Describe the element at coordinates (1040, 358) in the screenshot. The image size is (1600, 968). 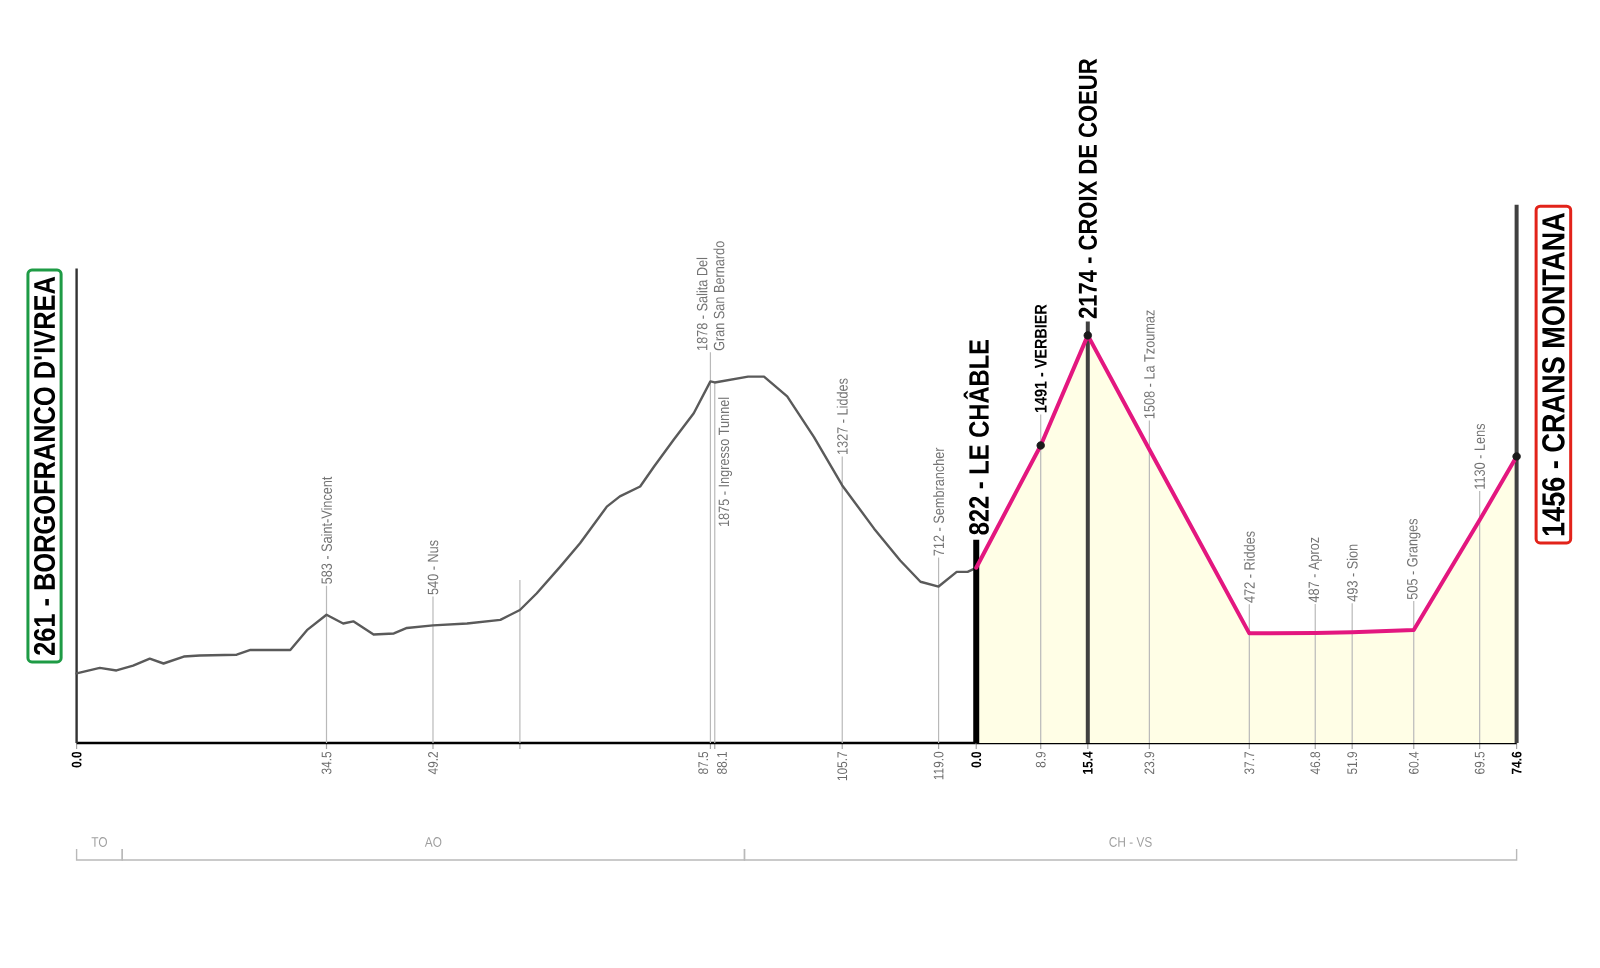
I see `annotation: 1491 - VERBIER` at that location.